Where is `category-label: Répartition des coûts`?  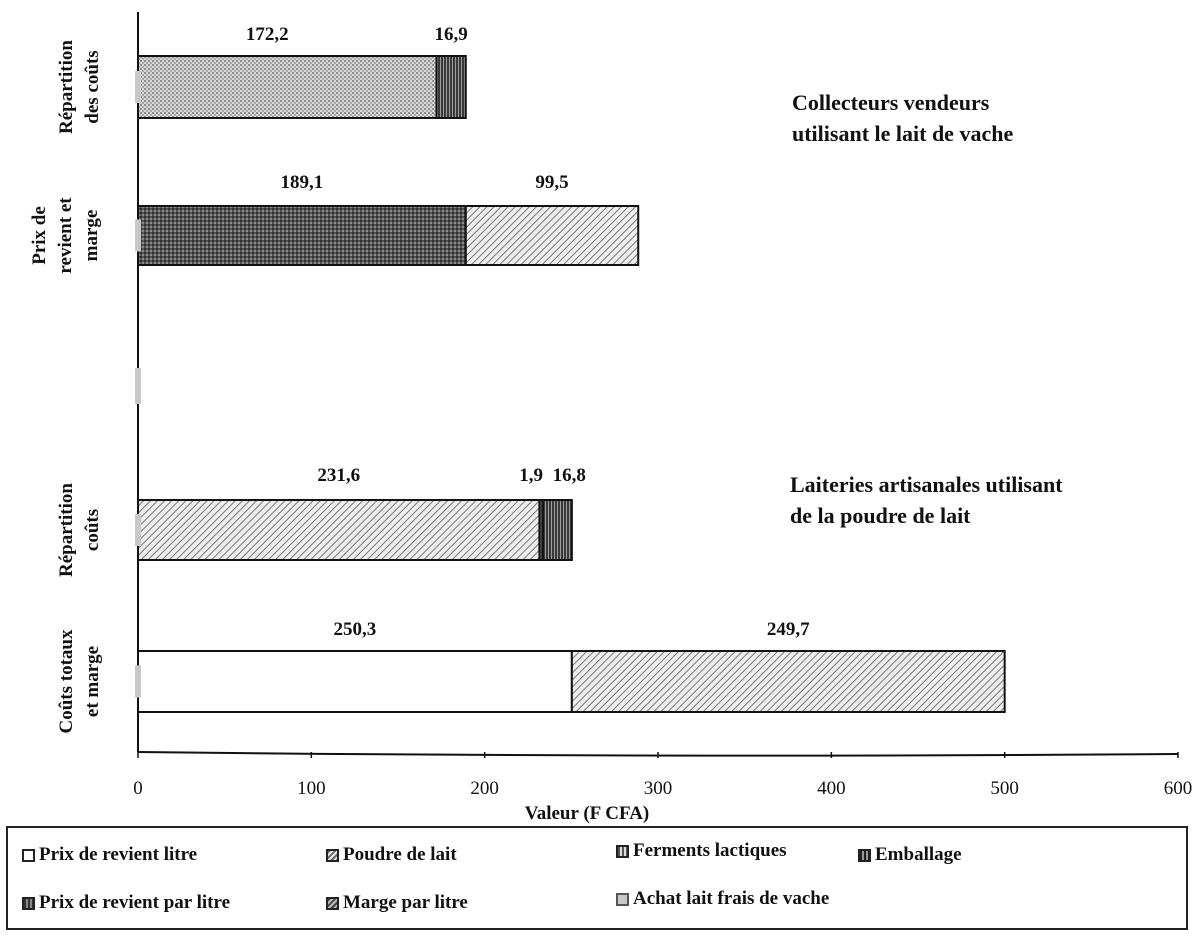
category-label: Répartition des coûts is located at coordinates (79, 87).